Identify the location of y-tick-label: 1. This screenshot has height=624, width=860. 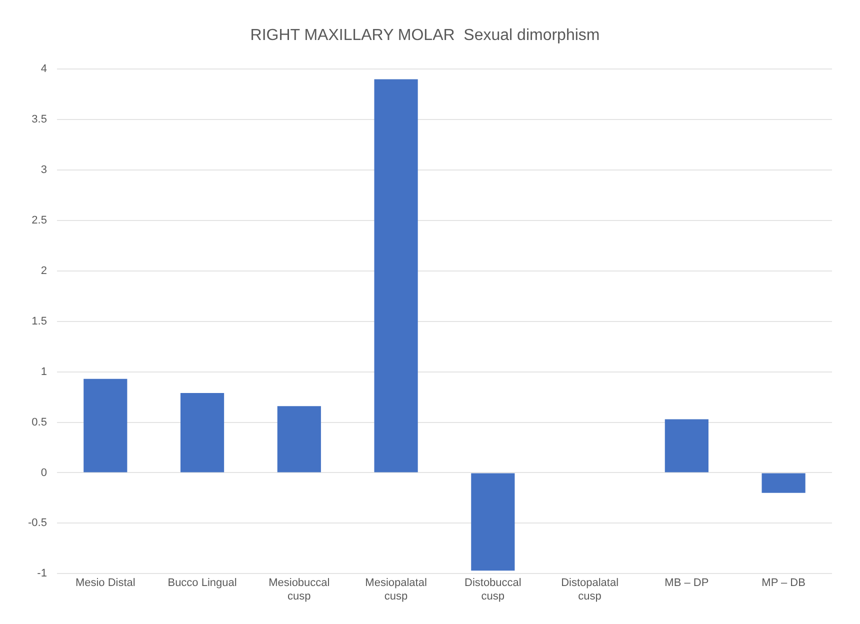
(43, 372).